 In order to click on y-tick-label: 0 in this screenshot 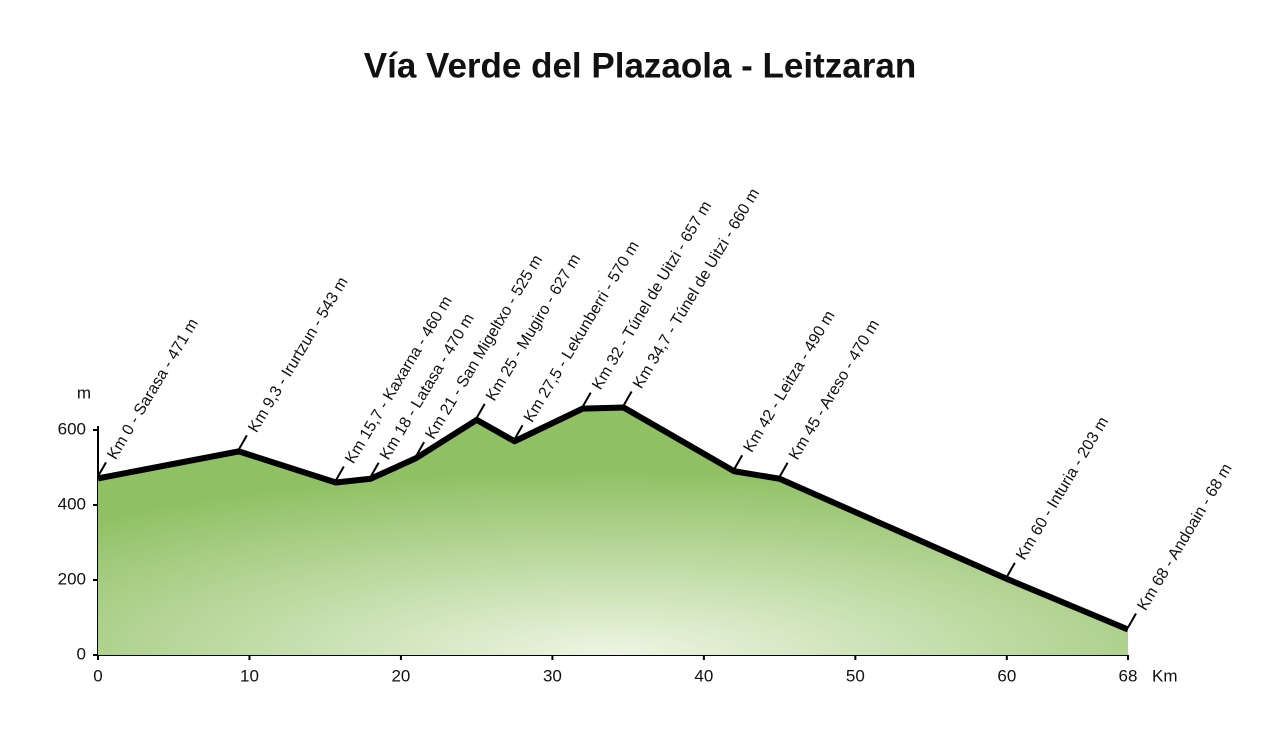, I will do `click(81, 653)`.